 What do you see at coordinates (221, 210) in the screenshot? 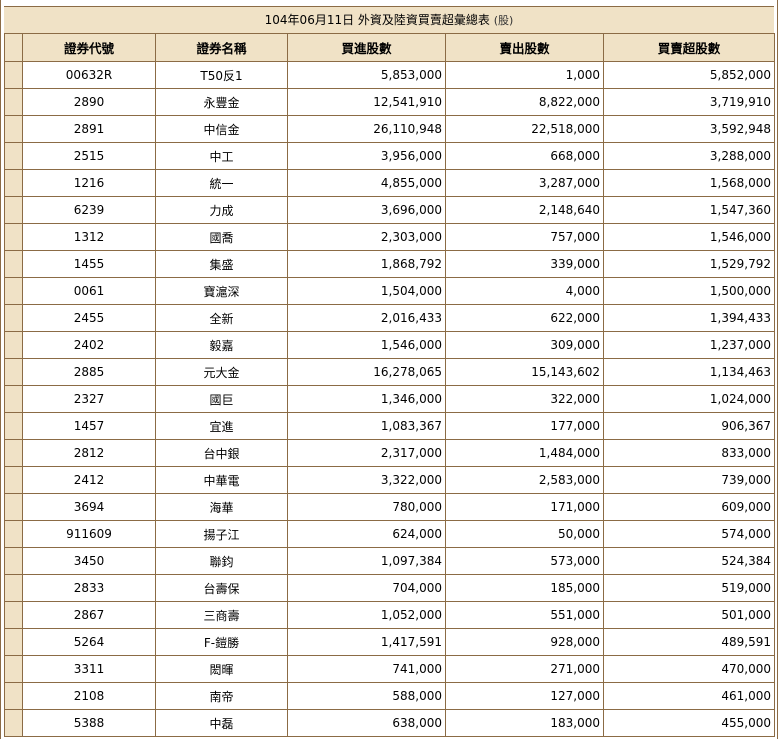
I see `cell-stock-name: 力成` at bounding box center [221, 210].